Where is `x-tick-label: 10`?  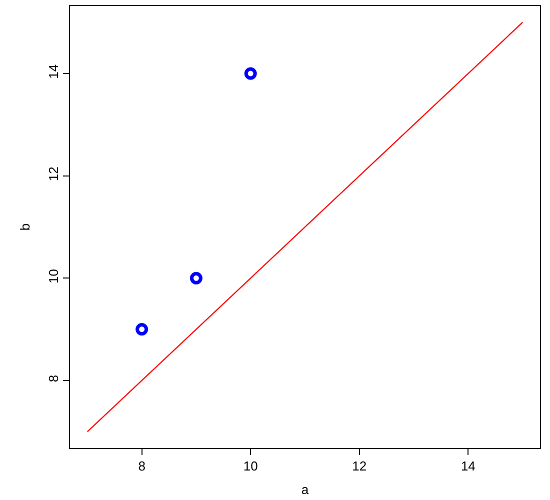 x-tick-label: 10 is located at coordinates (250, 466).